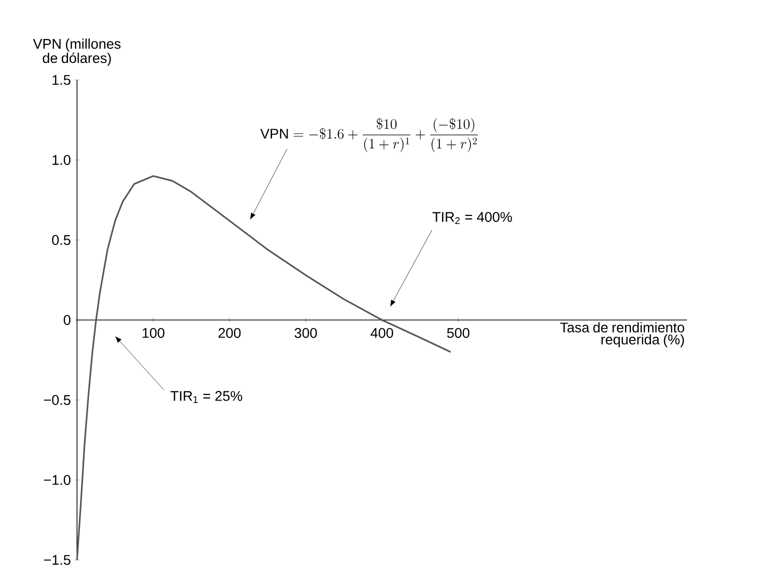  I want to click on y-tick-label: −1.5, so click(57, 560).